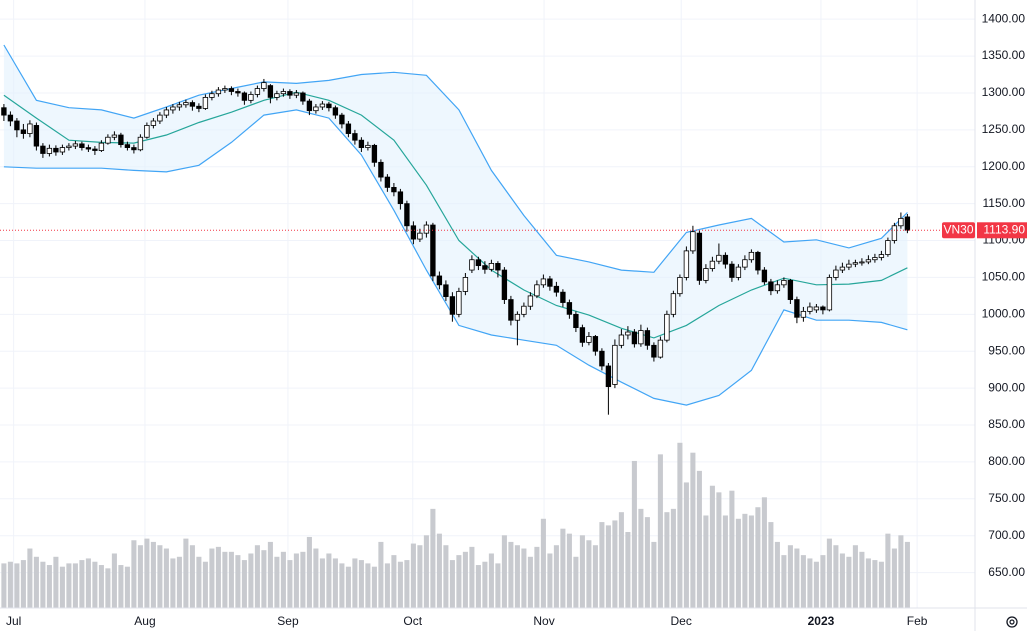  What do you see at coordinates (821, 621) in the screenshot?
I see `x-tick-label: 2023` at bounding box center [821, 621].